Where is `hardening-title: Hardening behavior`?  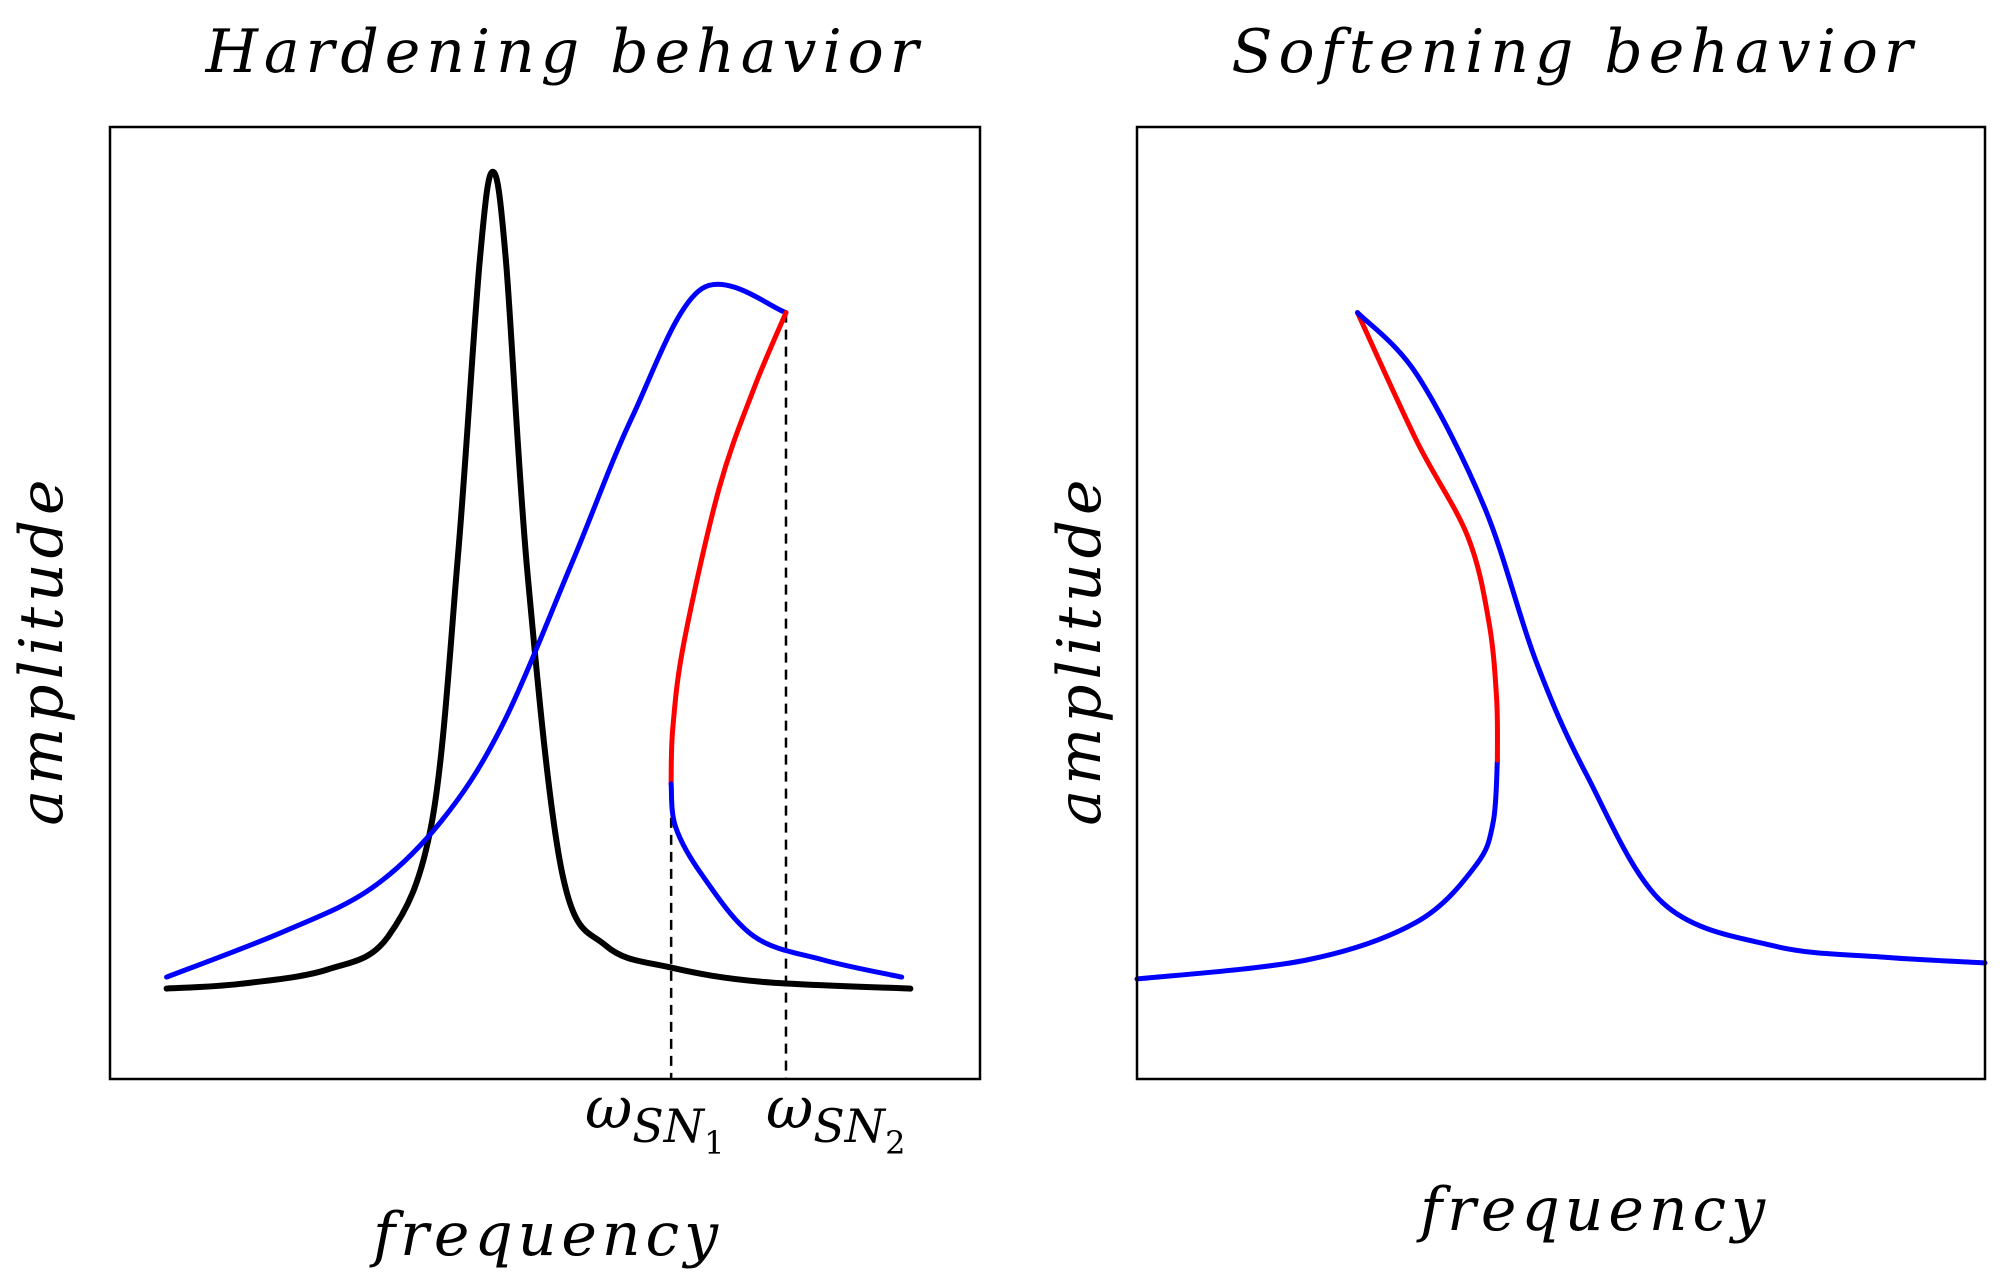 hardening-title: Hardening behavior is located at coordinates (565, 52).